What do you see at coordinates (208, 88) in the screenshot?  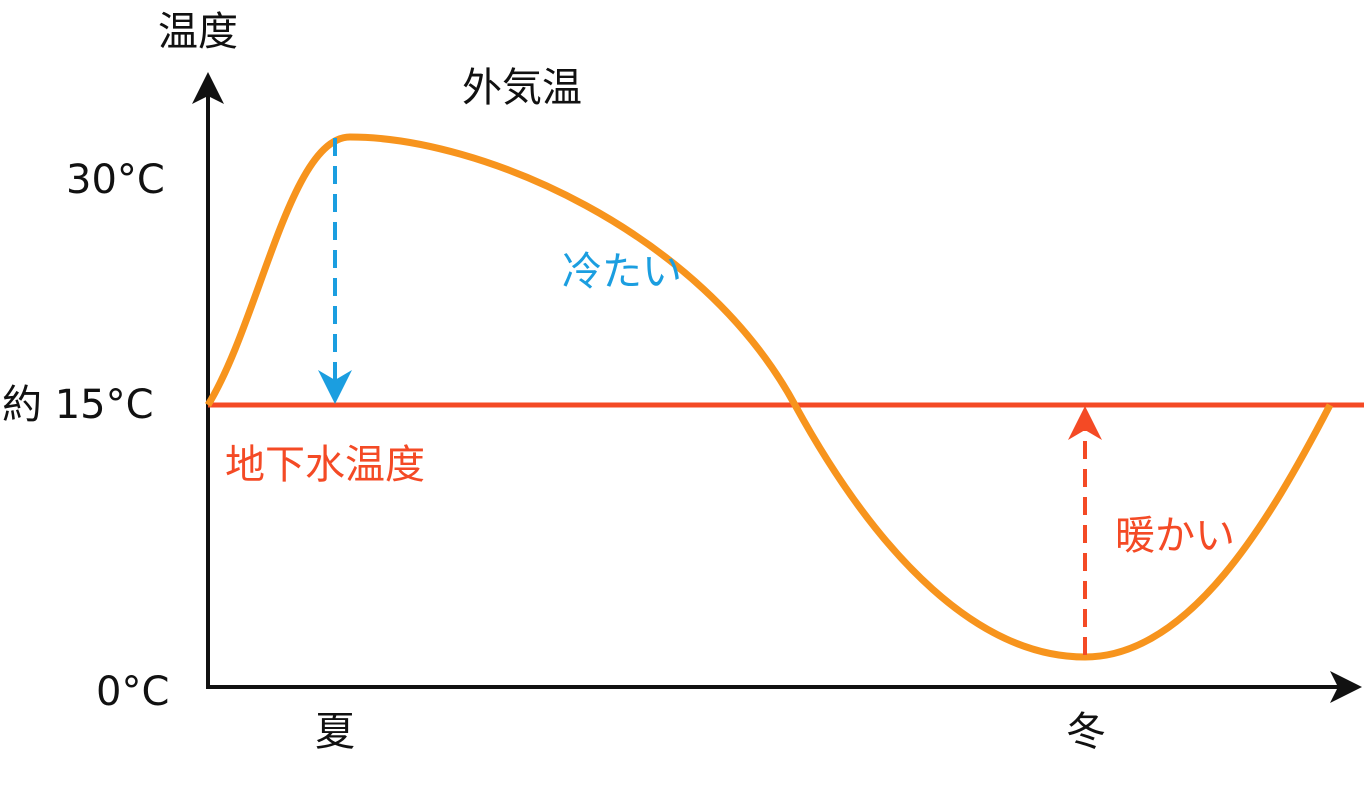 I see `y-axis-arrow-icon` at bounding box center [208, 88].